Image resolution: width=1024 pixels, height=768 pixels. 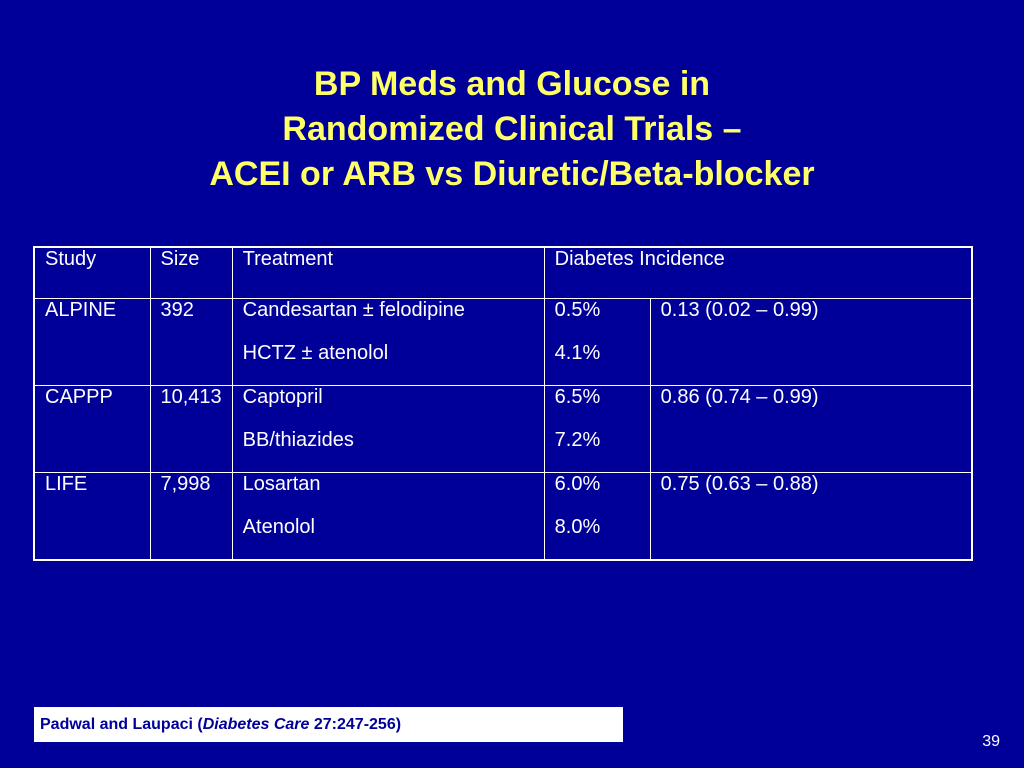 I want to click on incidence-value: 6.5%, so click(x=577, y=396).